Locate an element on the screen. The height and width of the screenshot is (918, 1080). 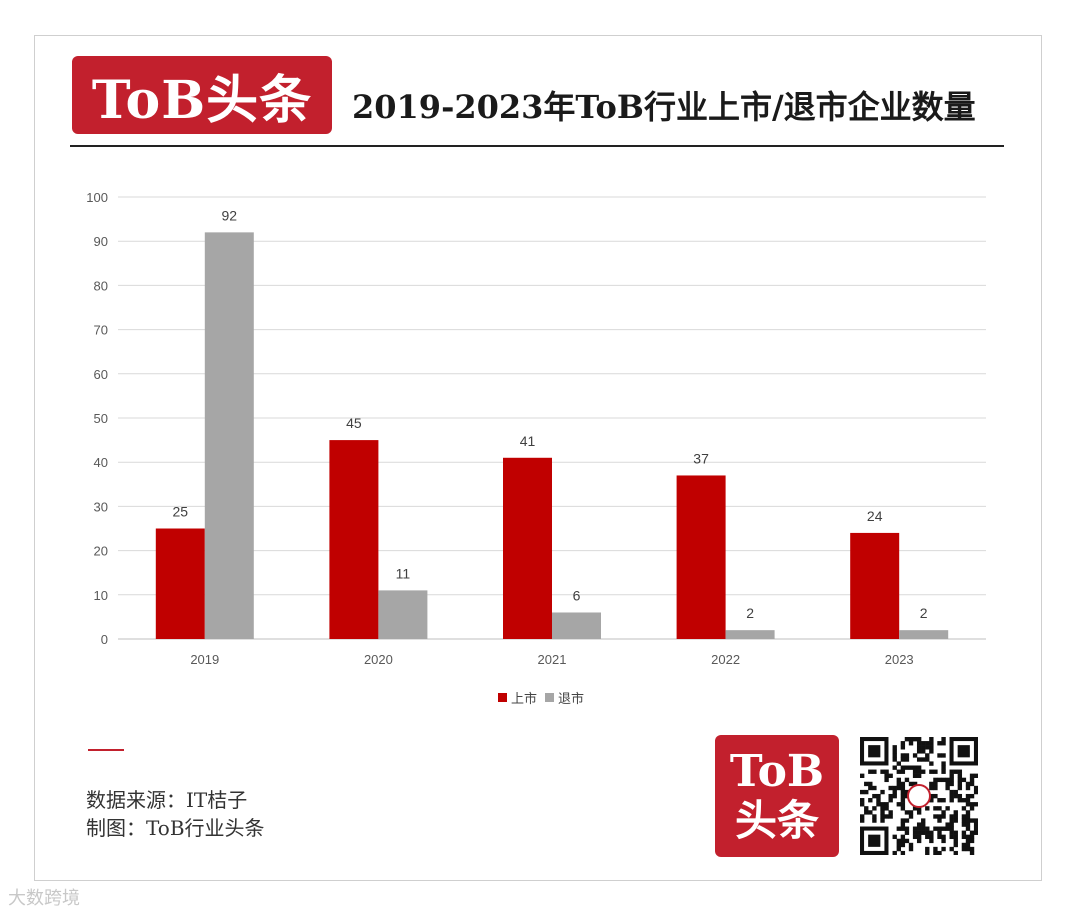
legend-label-listed: 上市 is located at coordinates (524, 699).